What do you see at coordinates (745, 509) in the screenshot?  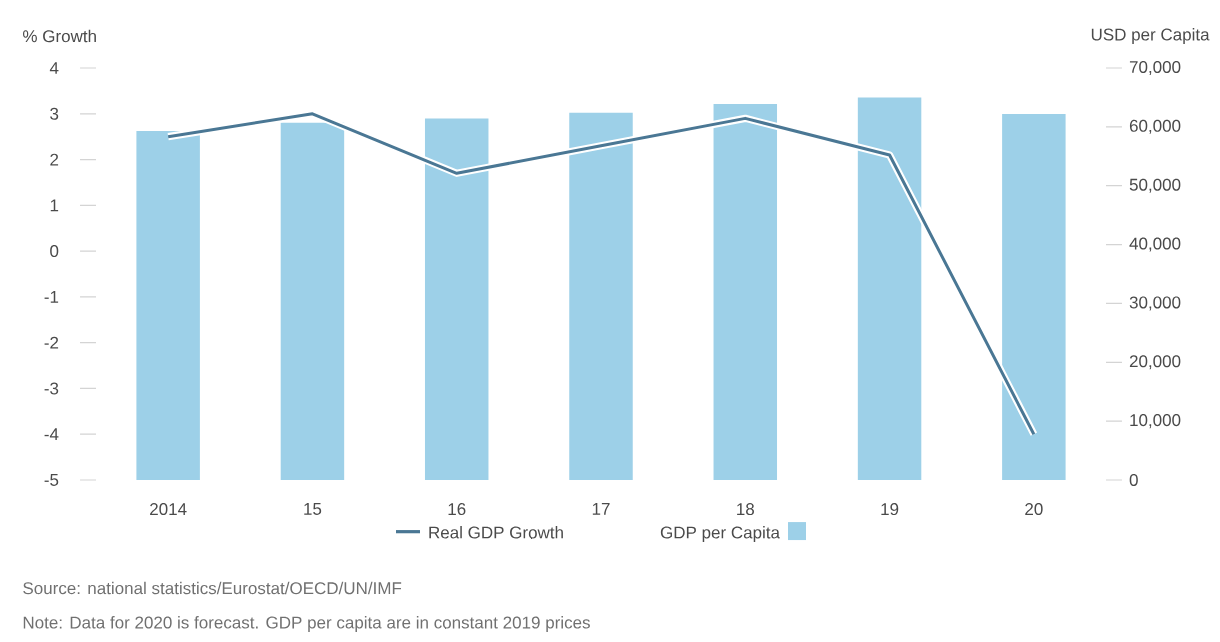 I see `x-tick-label: 18` at bounding box center [745, 509].